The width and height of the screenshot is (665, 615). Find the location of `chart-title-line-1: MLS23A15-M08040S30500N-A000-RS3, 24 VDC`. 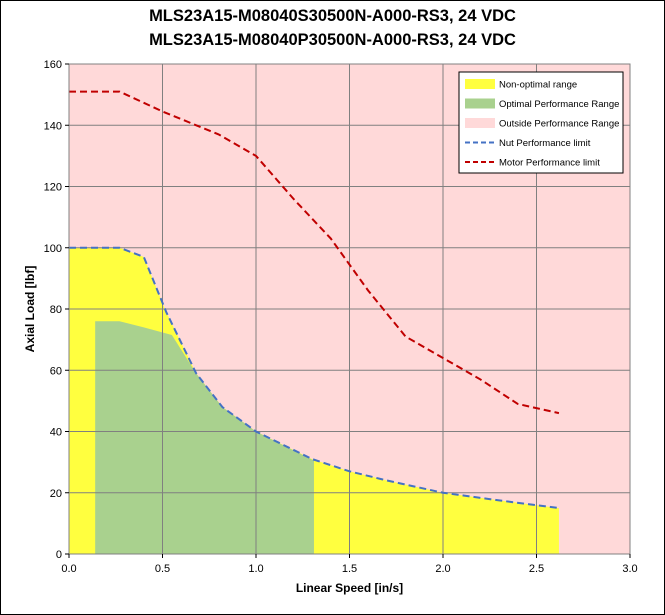

chart-title-line-1: MLS23A15-M08040S30500N-A000-RS3, 24 VDC is located at coordinates (332, 16).